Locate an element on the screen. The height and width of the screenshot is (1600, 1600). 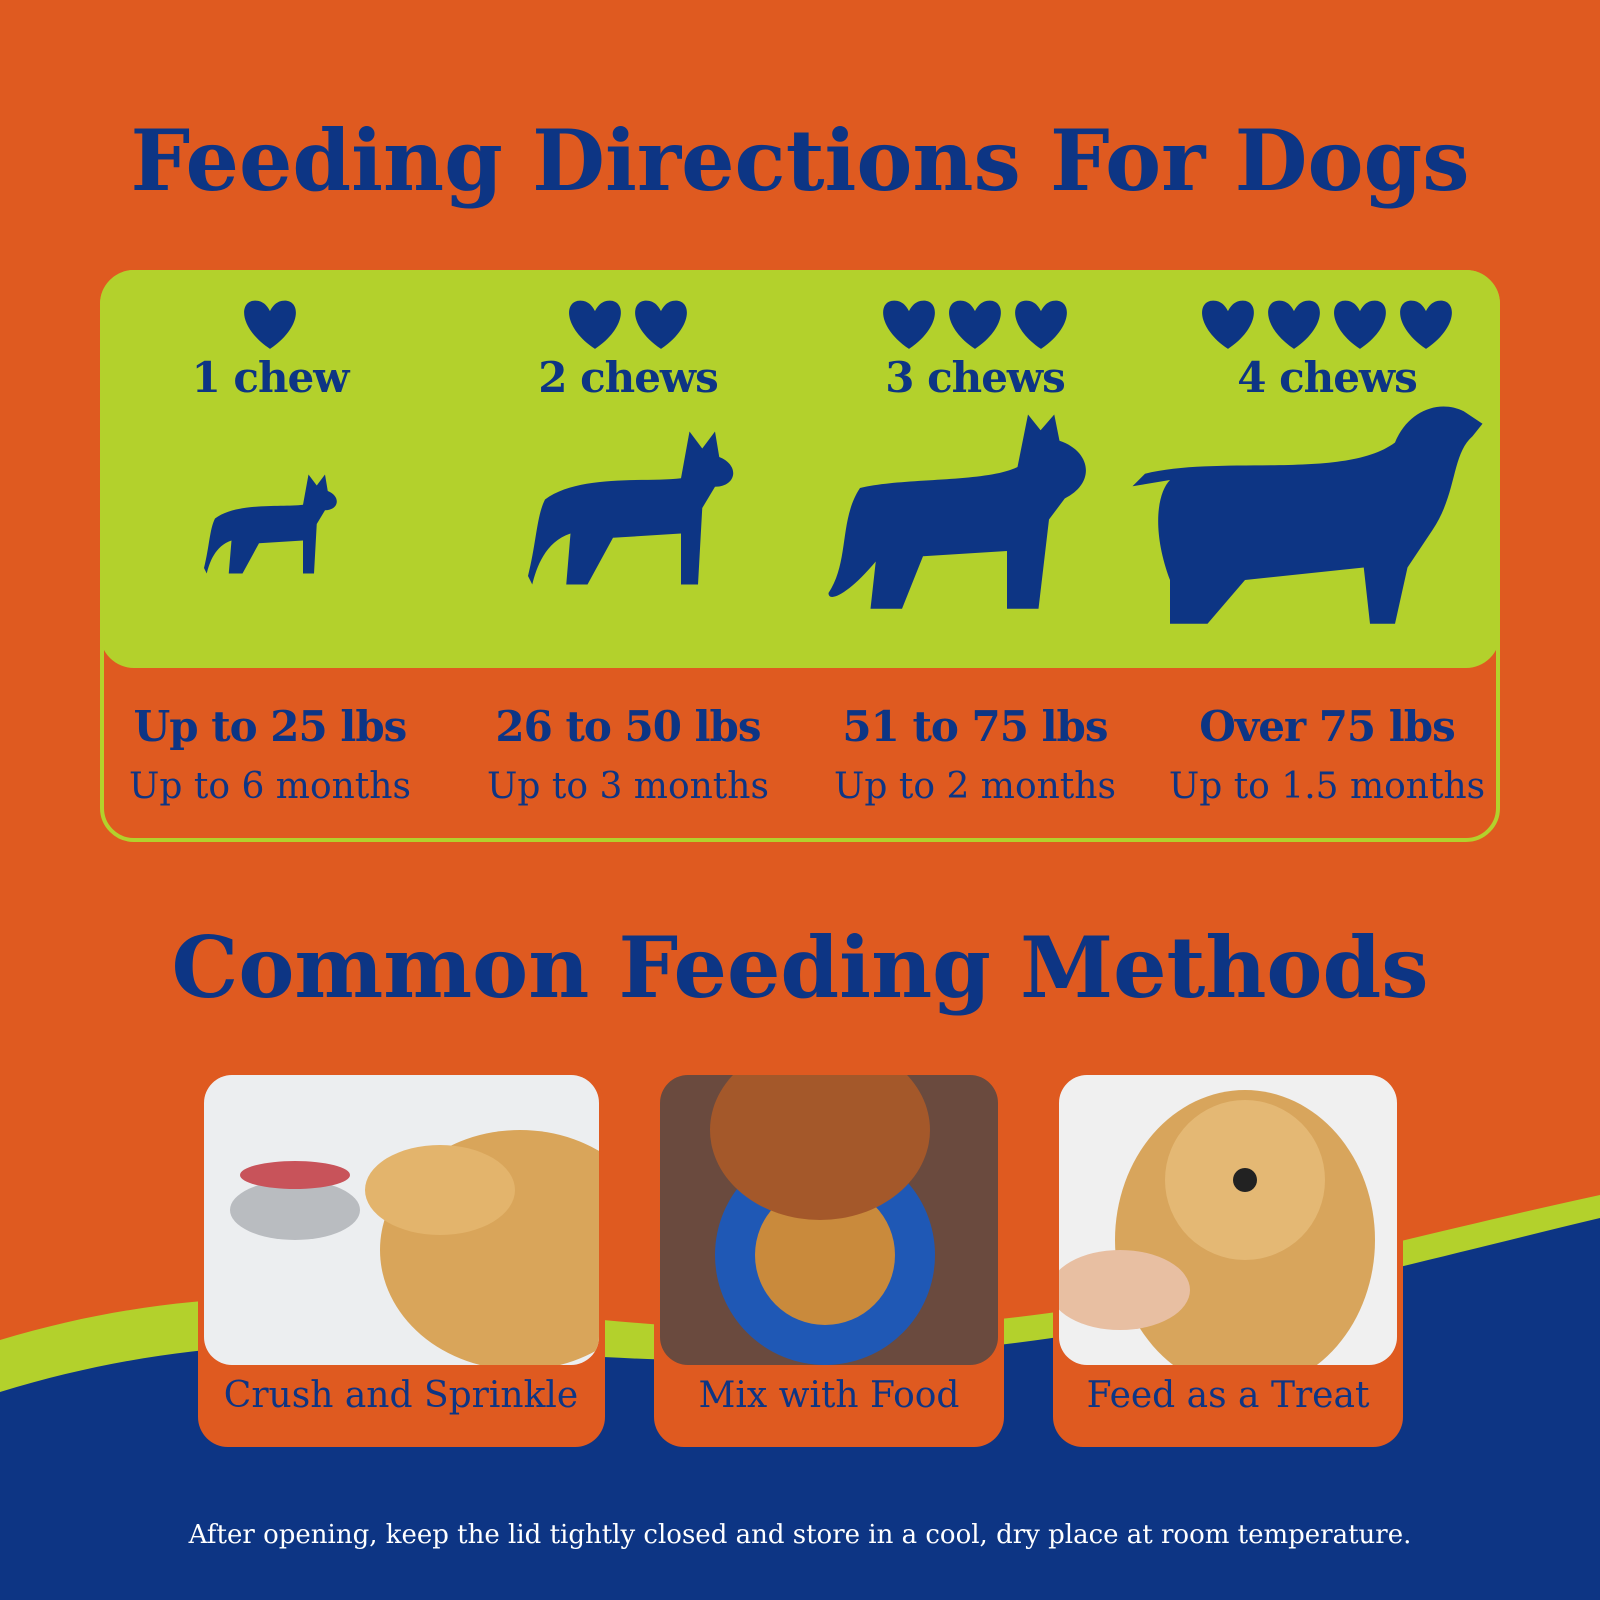
dog-small is located at coordinates (270, 524).